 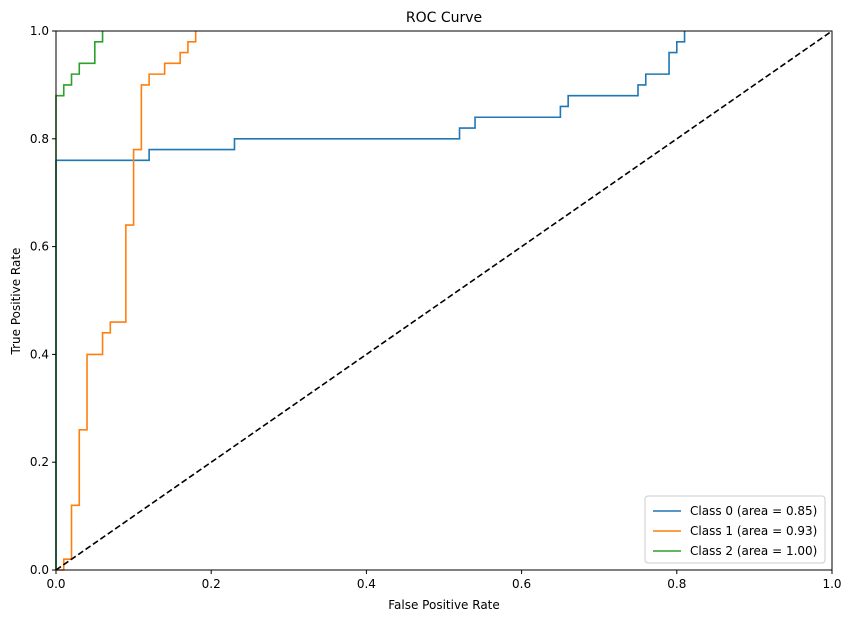 What do you see at coordinates (444, 18) in the screenshot?
I see `chart-title: ROC Curve` at bounding box center [444, 18].